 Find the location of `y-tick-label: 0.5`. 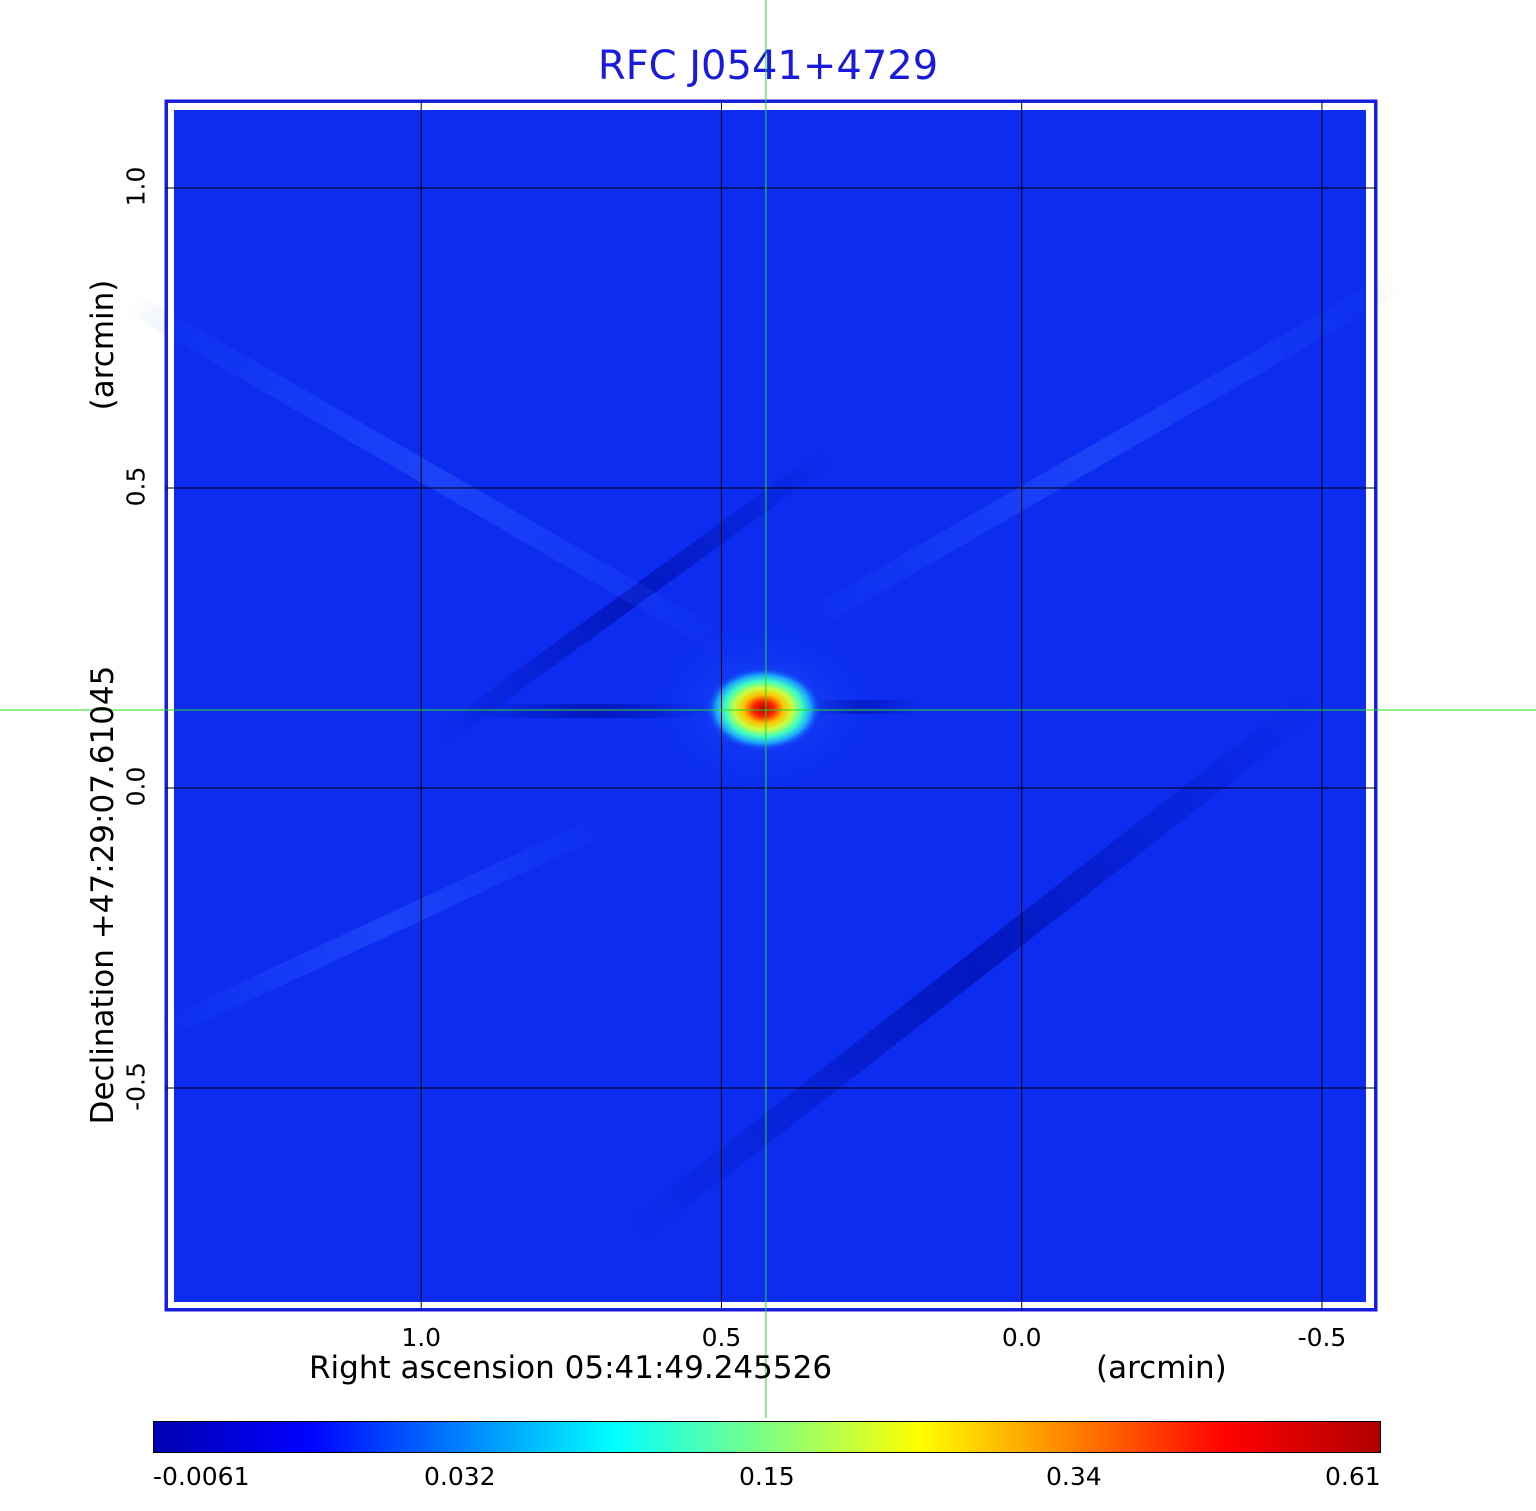

y-tick-label: 0.5 is located at coordinates (136, 486).